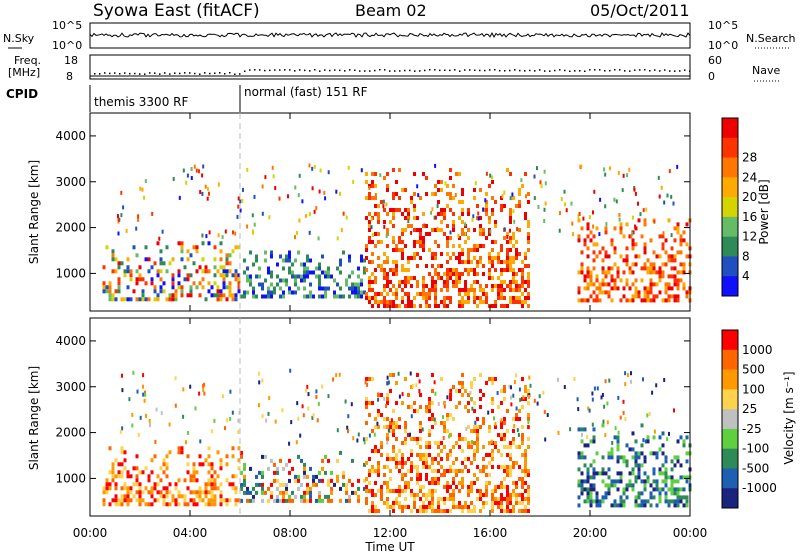  What do you see at coordinates (390, 35) in the screenshot?
I see `nsky-panel-frame` at bounding box center [390, 35].